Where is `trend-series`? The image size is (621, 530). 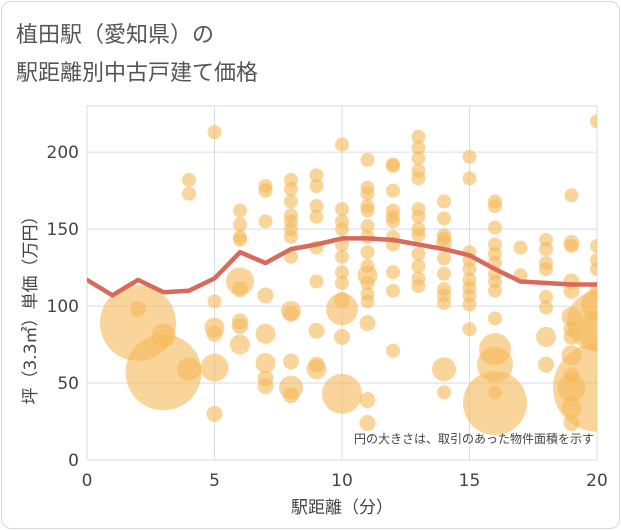 trend-series is located at coordinates (342, 267).